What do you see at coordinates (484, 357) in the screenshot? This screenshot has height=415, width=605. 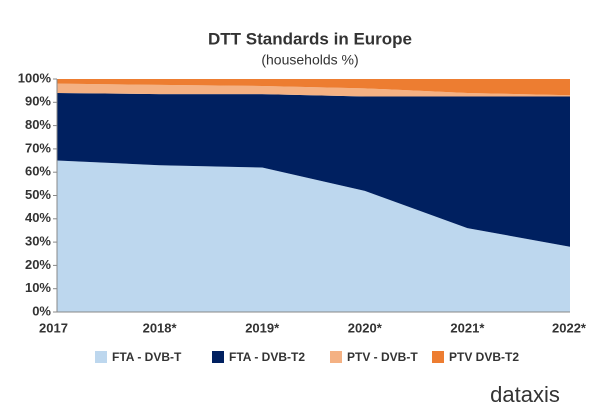 I see `legend-label: PTV DVB-T2` at bounding box center [484, 357].